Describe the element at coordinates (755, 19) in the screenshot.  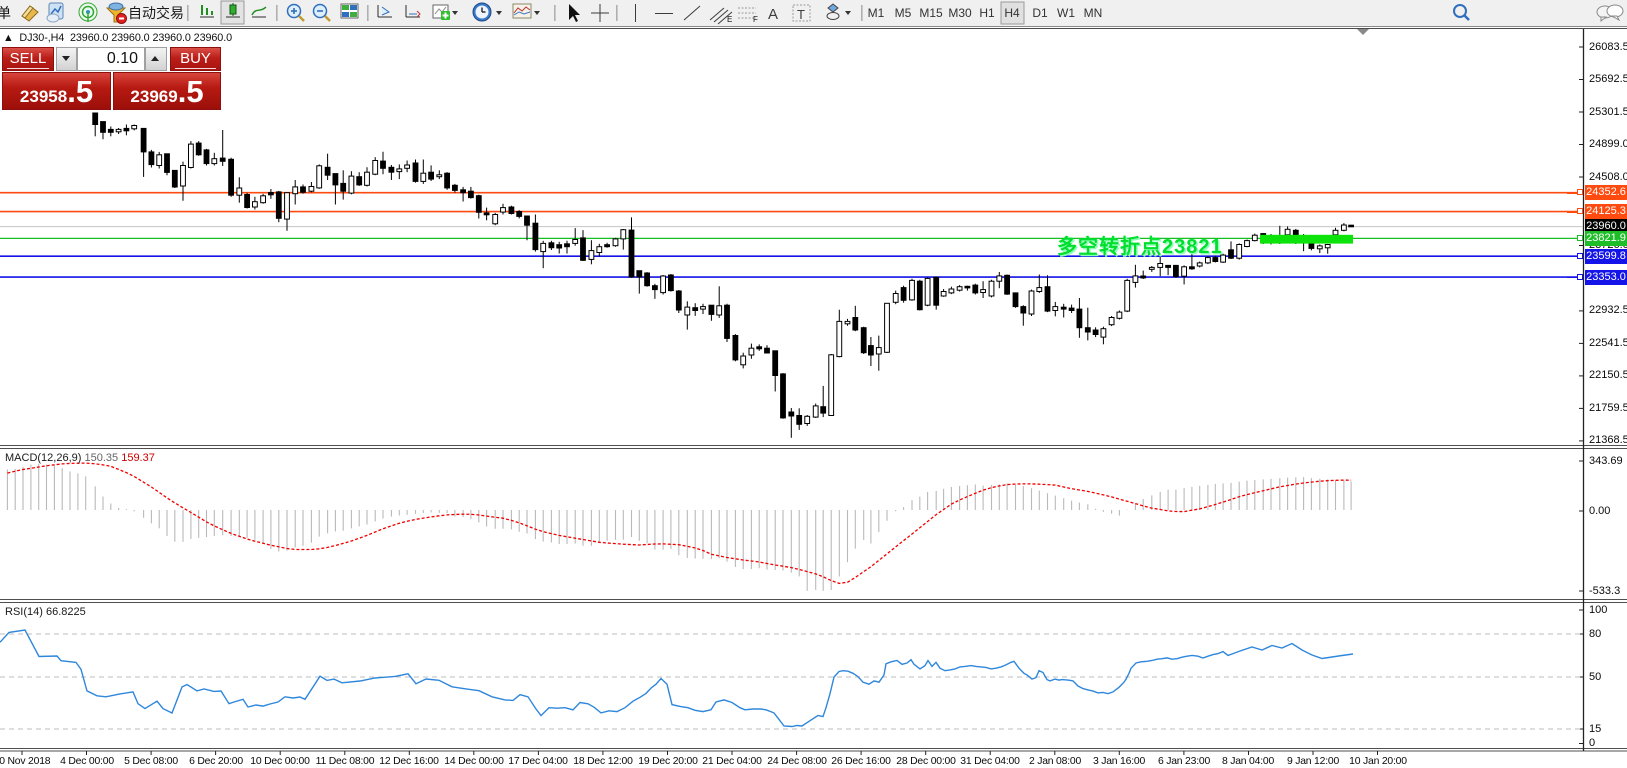
I see `svg-text: F` at that location.